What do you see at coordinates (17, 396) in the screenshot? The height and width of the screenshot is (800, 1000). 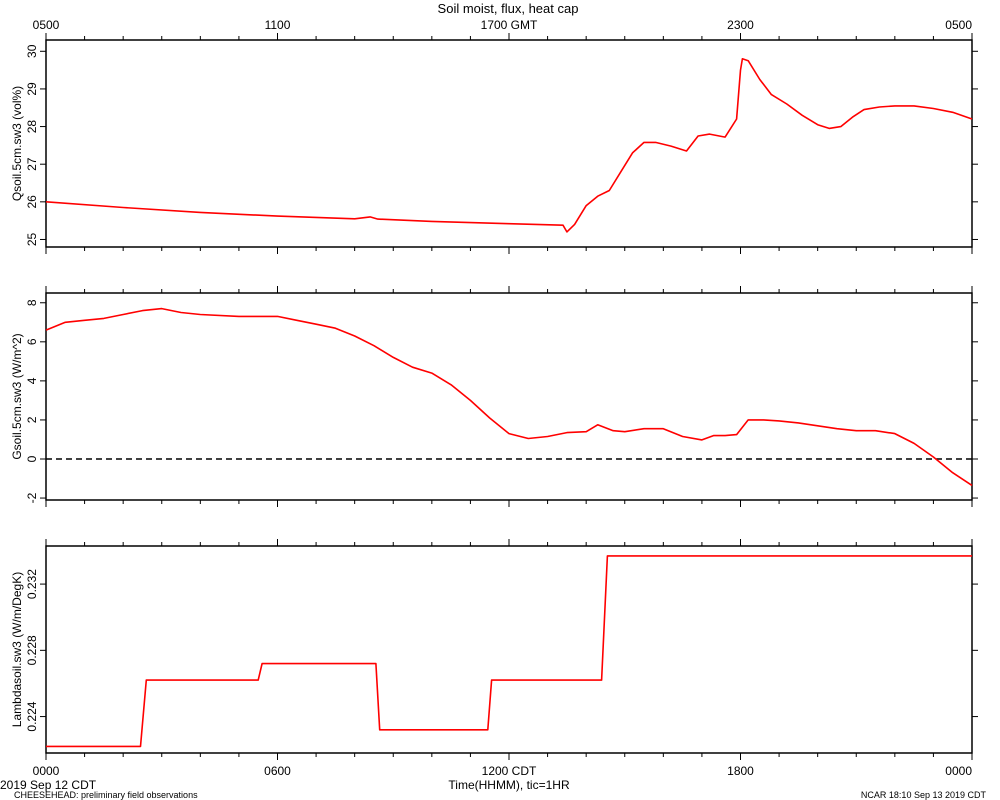 I see `y-axis-label: Gsoil.5cm.sw3 (W/m^2)` at bounding box center [17, 396].